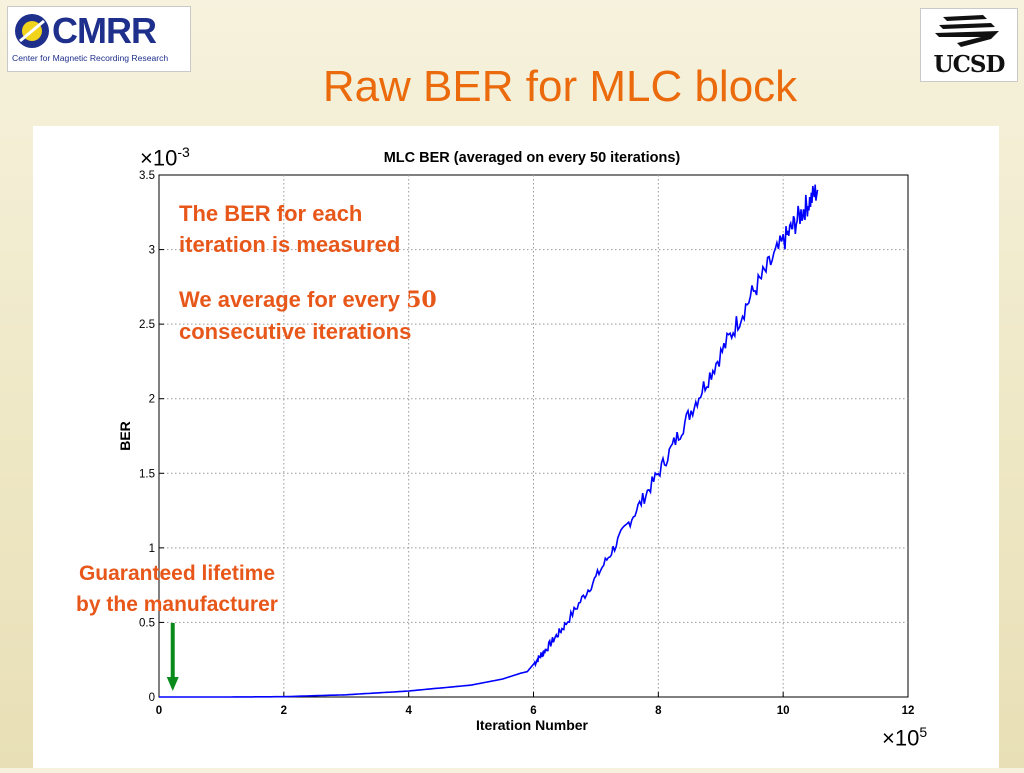 Image resolution: width=1024 pixels, height=773 pixels. Describe the element at coordinates (177, 573) in the screenshot. I see `guaranteed-line-1: Guaranteed lifetime` at that location.